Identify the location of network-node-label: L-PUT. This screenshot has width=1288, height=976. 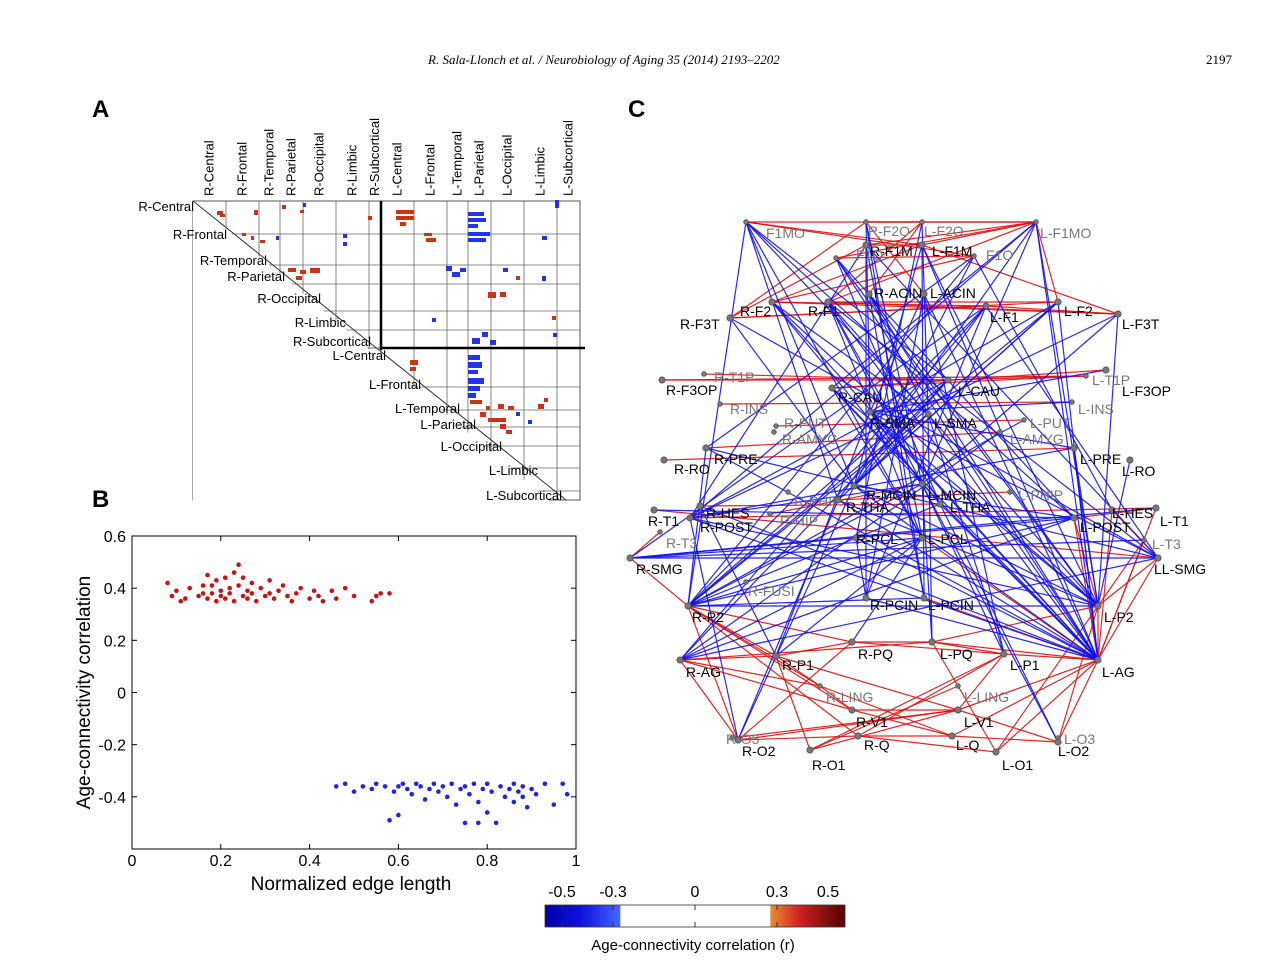
(1050, 423).